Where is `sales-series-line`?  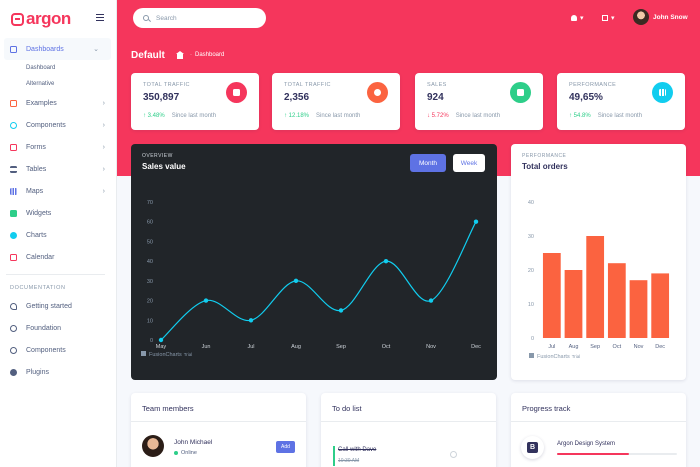
sales-series-line is located at coordinates (318, 281).